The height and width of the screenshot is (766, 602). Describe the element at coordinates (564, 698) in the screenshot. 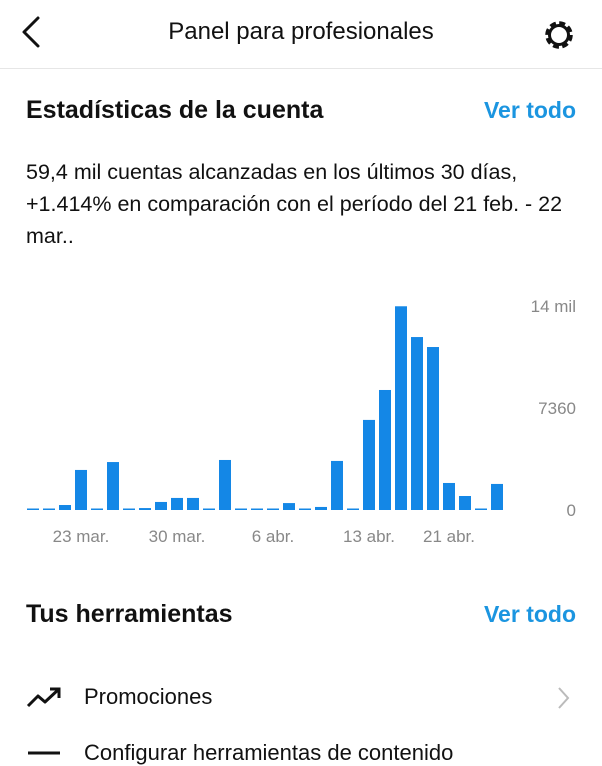

I see `chevron` at that location.